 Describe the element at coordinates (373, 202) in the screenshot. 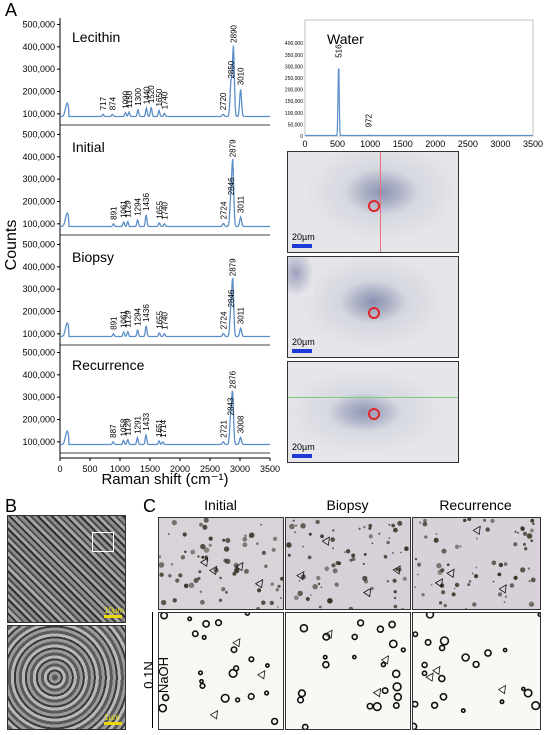

I see `raman-micrograph-initial: 20µm` at that location.